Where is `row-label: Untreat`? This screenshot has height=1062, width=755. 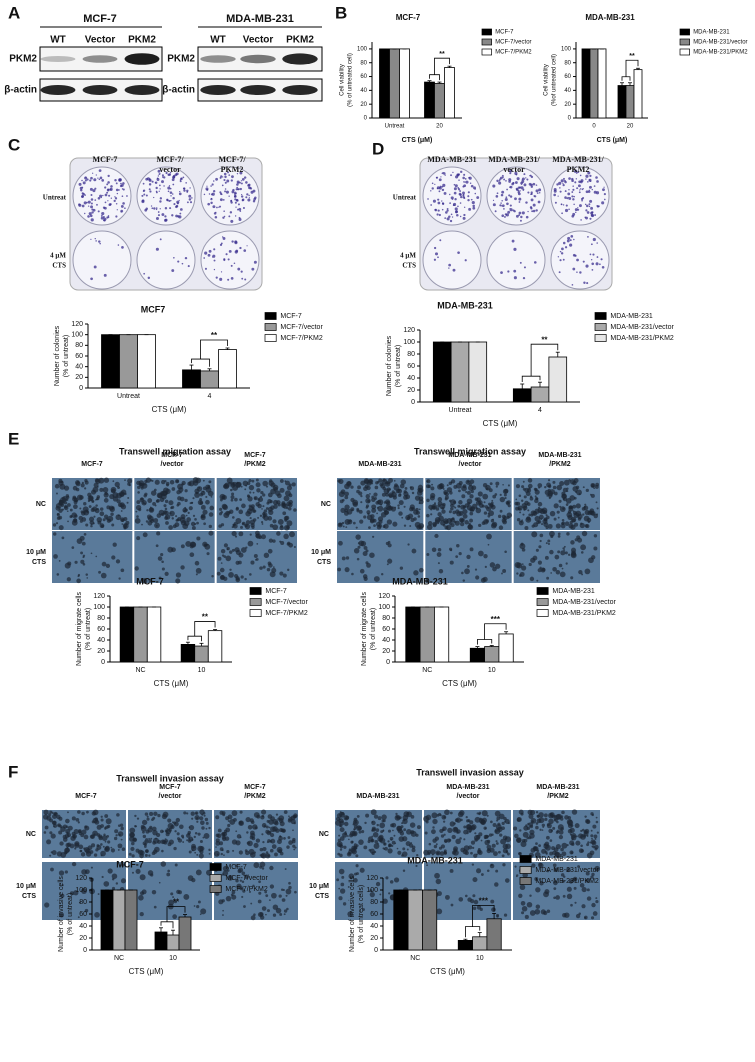
row-label: Untreat is located at coordinates (55, 198).